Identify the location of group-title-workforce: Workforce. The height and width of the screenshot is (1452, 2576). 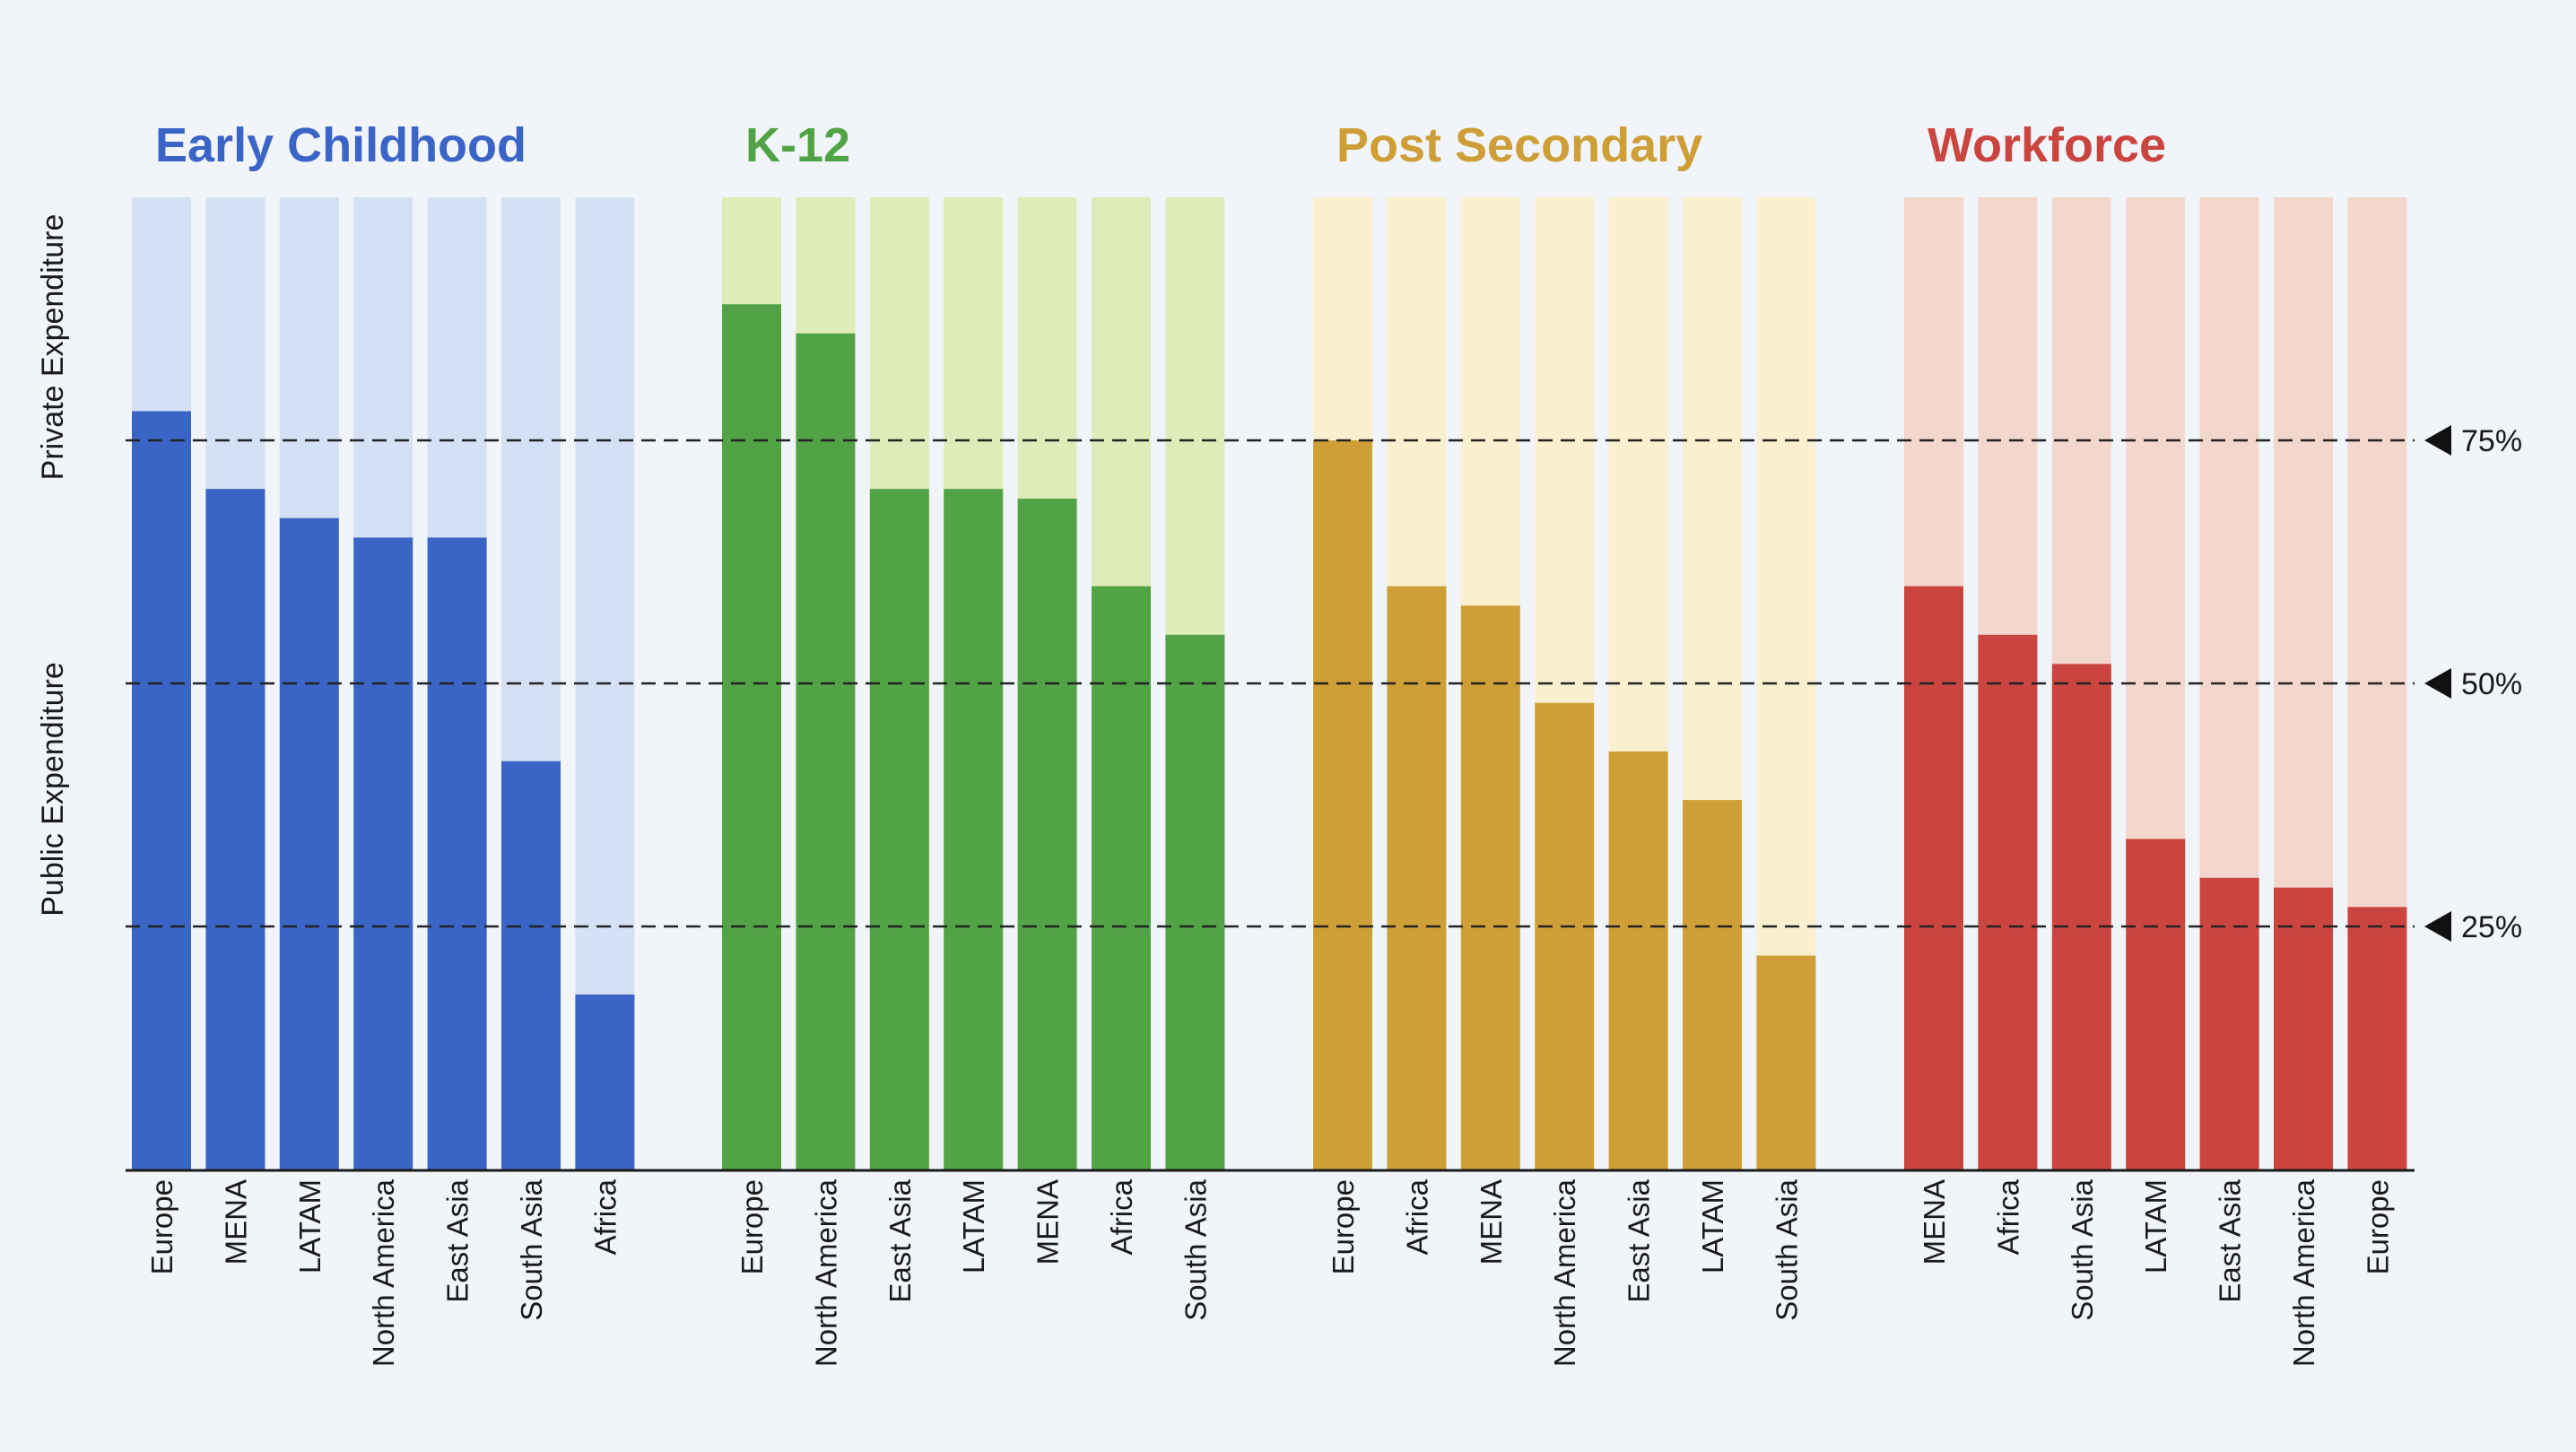
(2047, 145).